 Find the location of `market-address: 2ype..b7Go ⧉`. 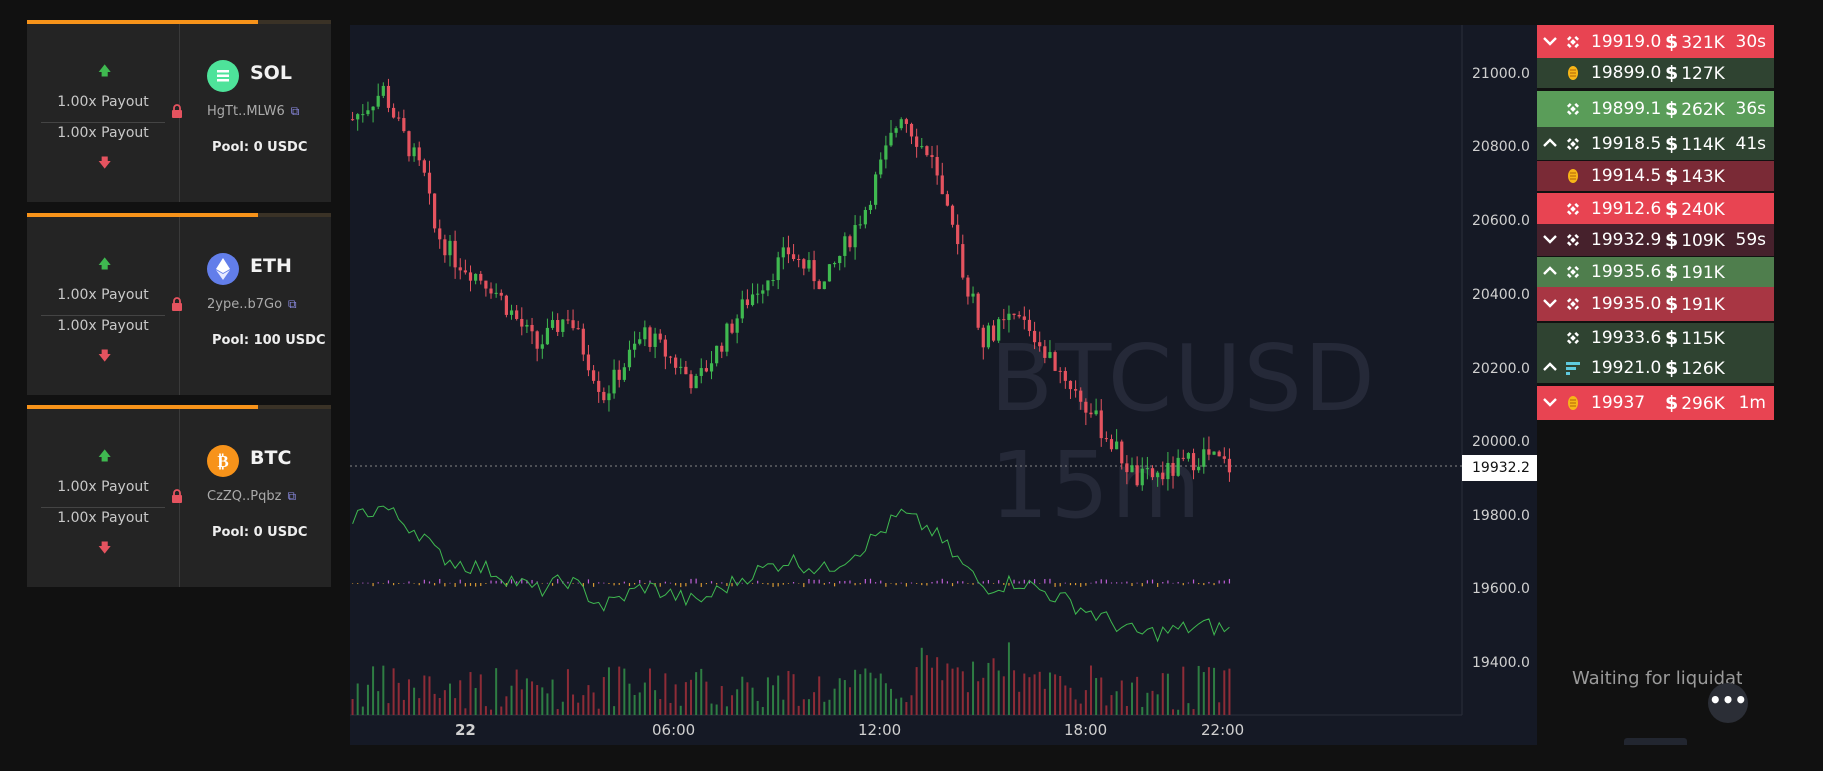

market-address: 2ype..b7Go ⧉ is located at coordinates (252, 304).